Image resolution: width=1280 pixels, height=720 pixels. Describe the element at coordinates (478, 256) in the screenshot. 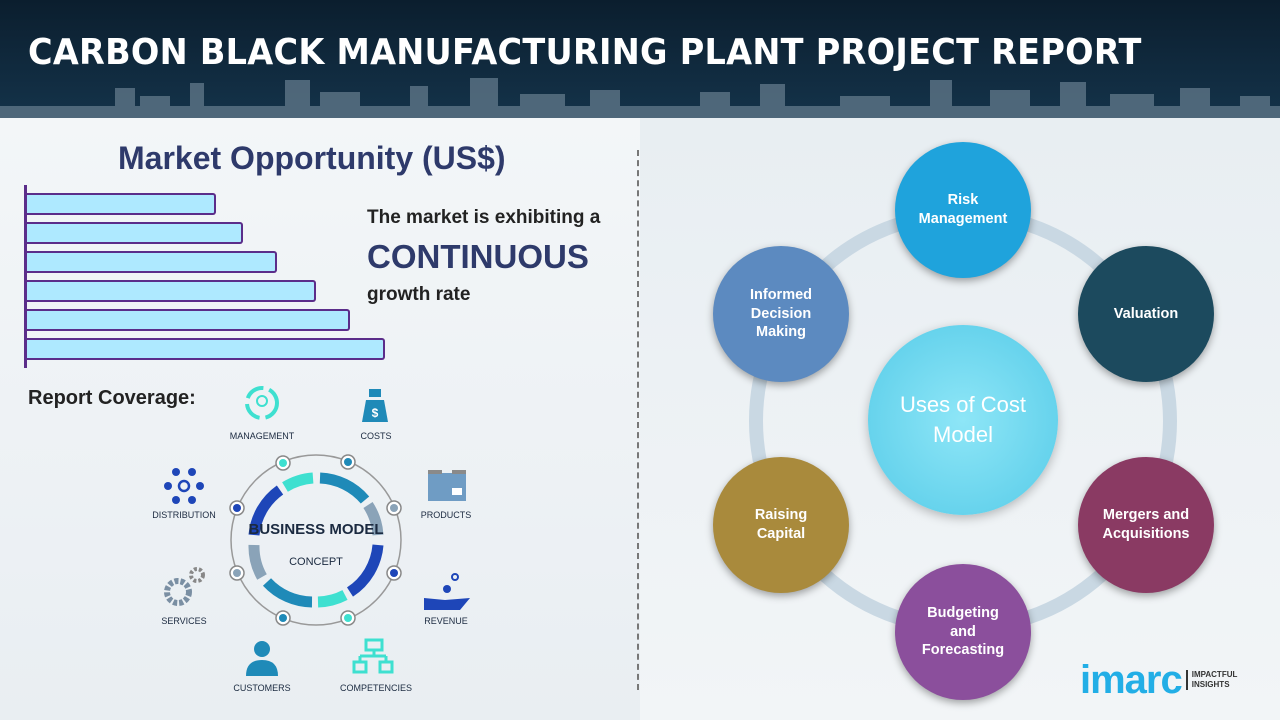

I see `growth-text-continuous: CONTINUOUS` at that location.